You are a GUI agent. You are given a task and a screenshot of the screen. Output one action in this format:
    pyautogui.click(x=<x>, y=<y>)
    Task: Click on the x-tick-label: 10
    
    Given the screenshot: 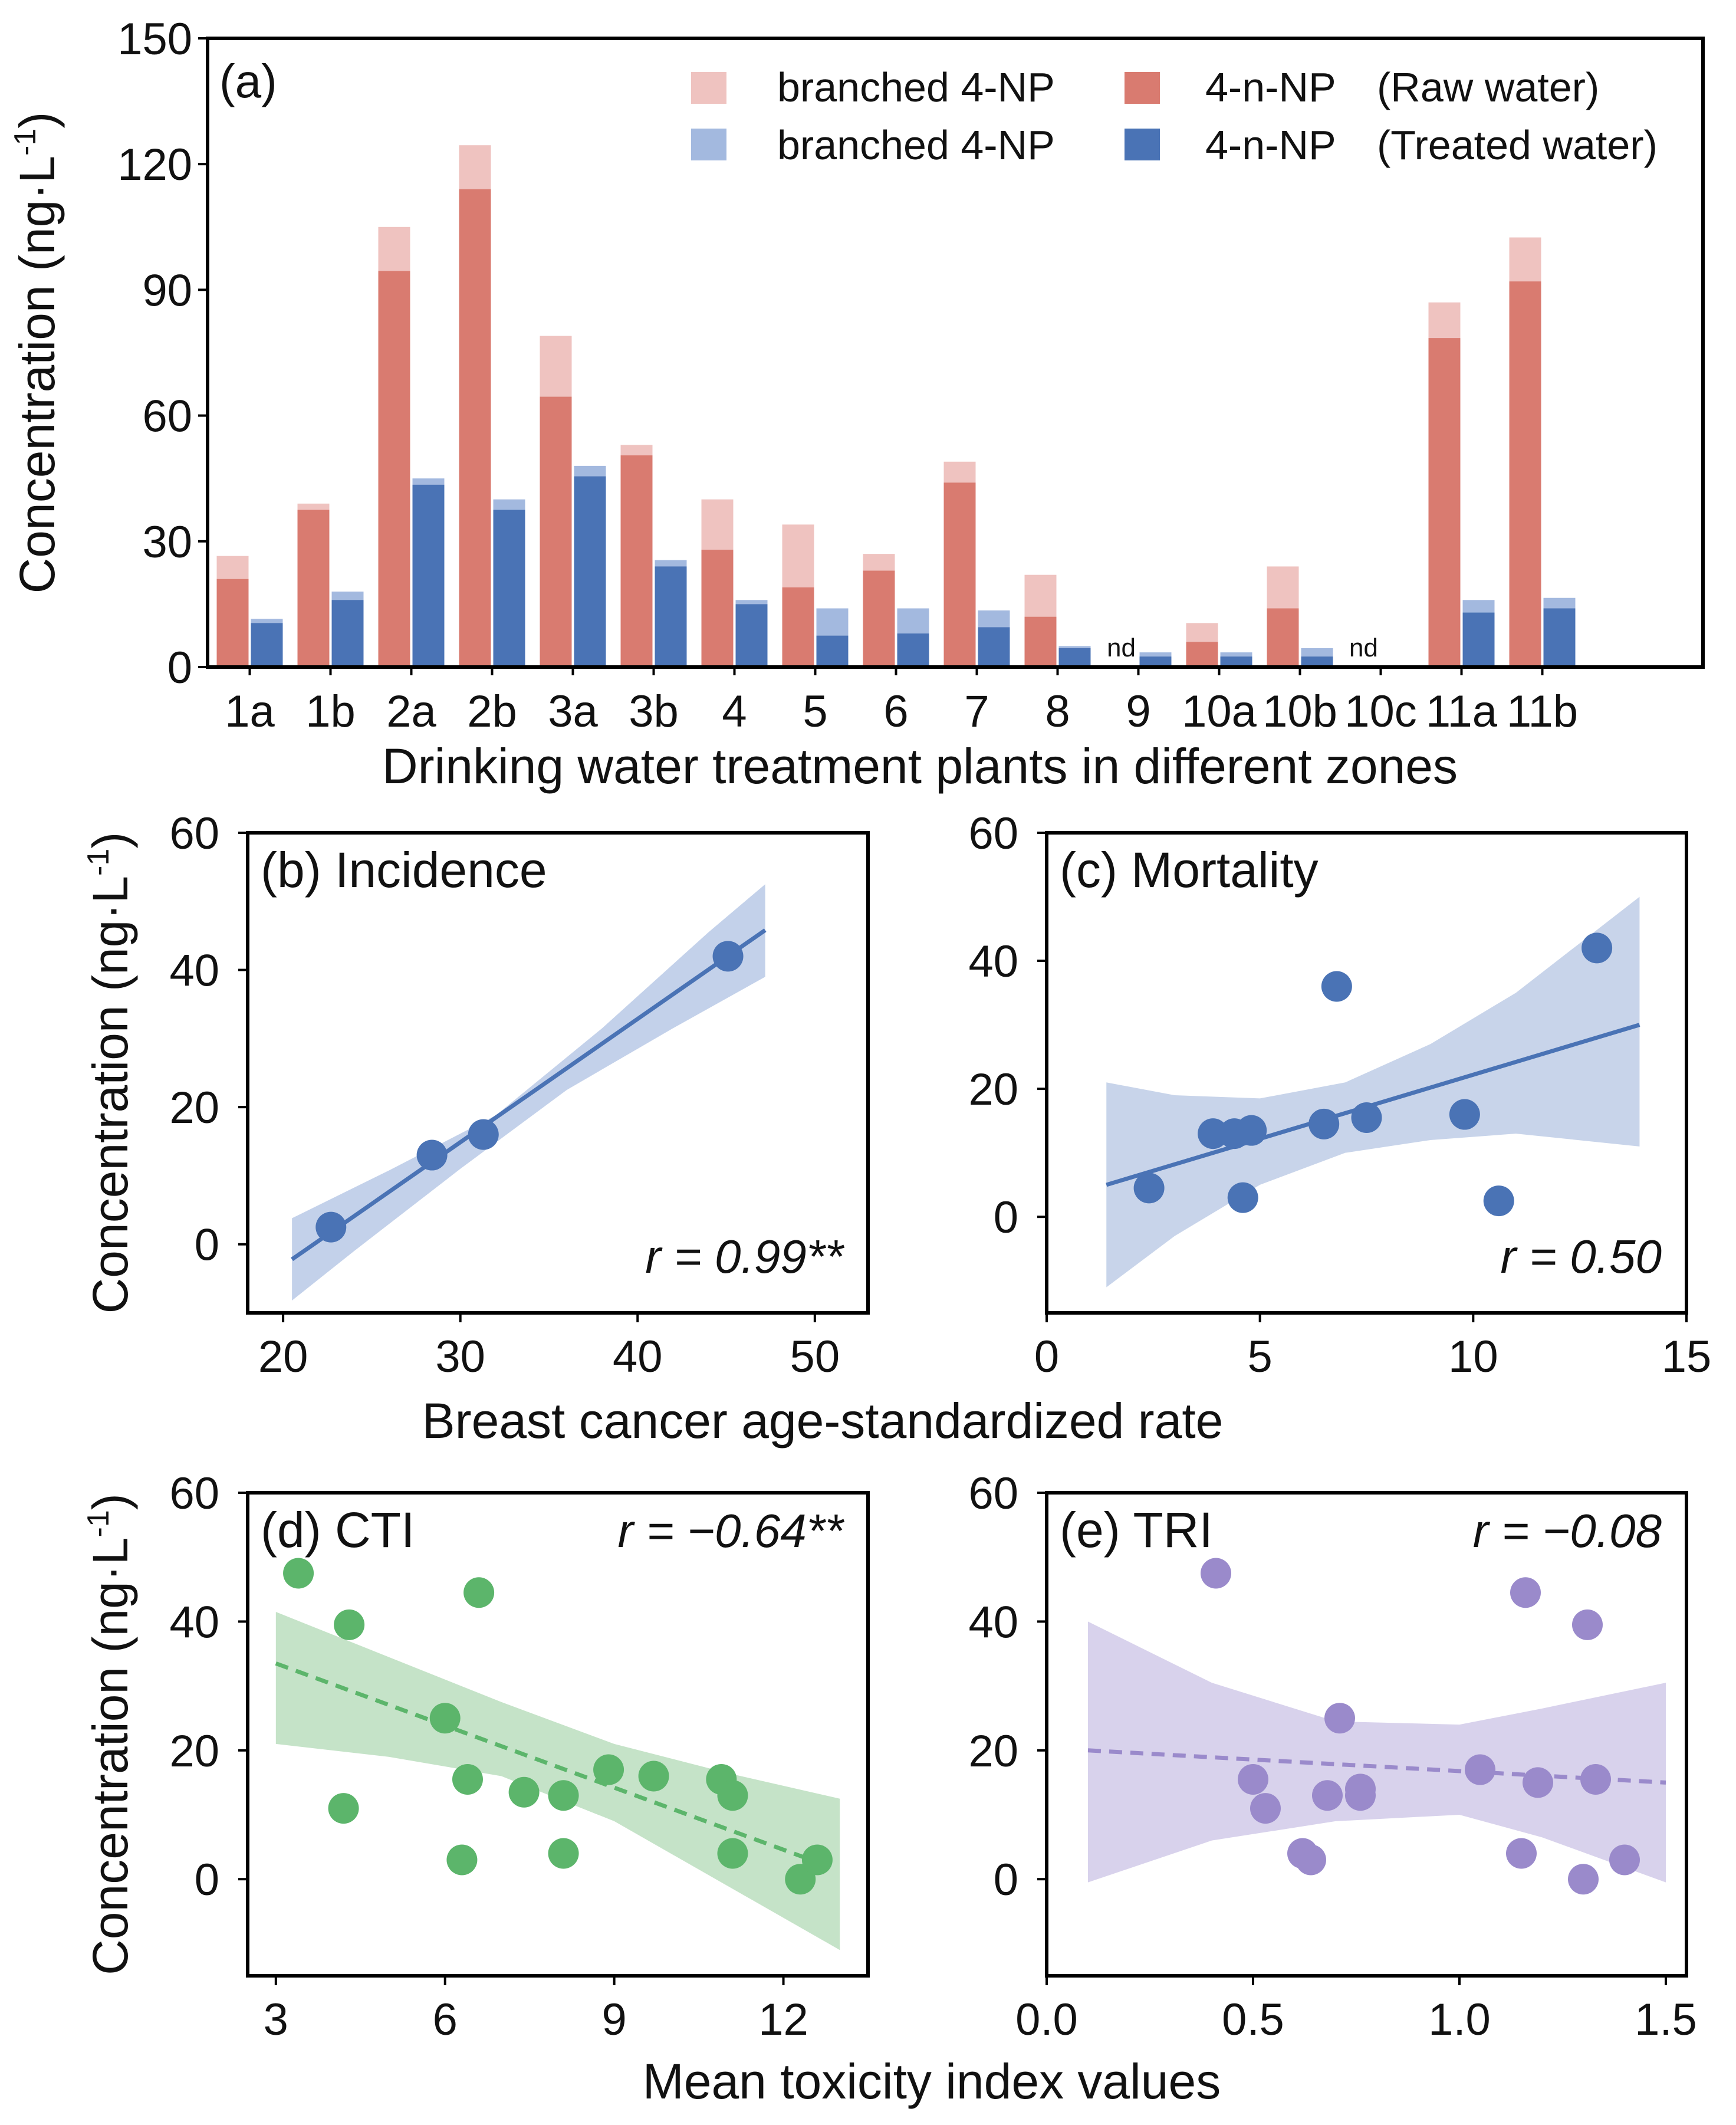 What is the action you would take?
    pyautogui.click(x=1473, y=1357)
    